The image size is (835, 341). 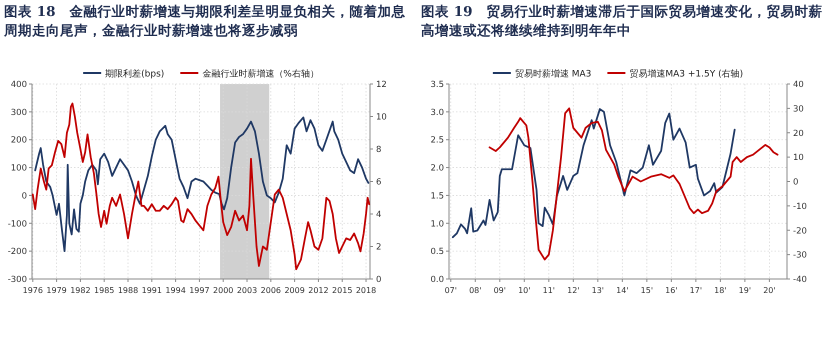 I want to click on y-tick-label: 2.0, so click(x=437, y=169).